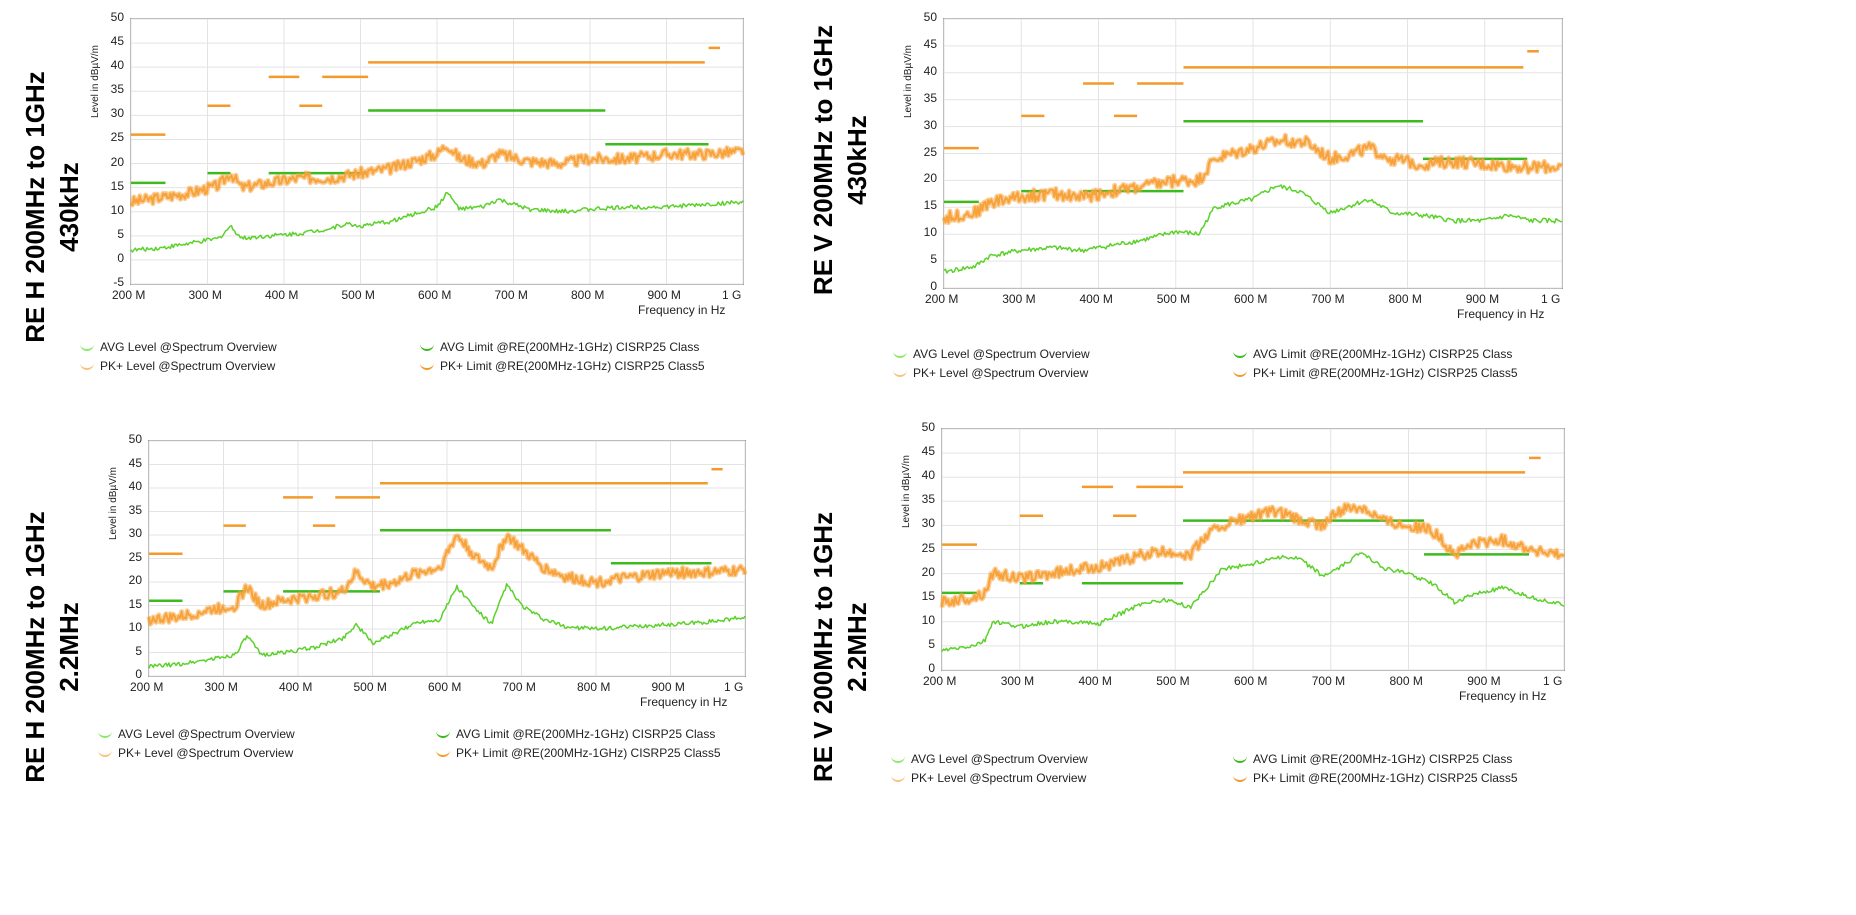 Image resolution: width=1856 pixels, height=915 pixels. I want to click on y-tick-label: -5, so click(118, 282).